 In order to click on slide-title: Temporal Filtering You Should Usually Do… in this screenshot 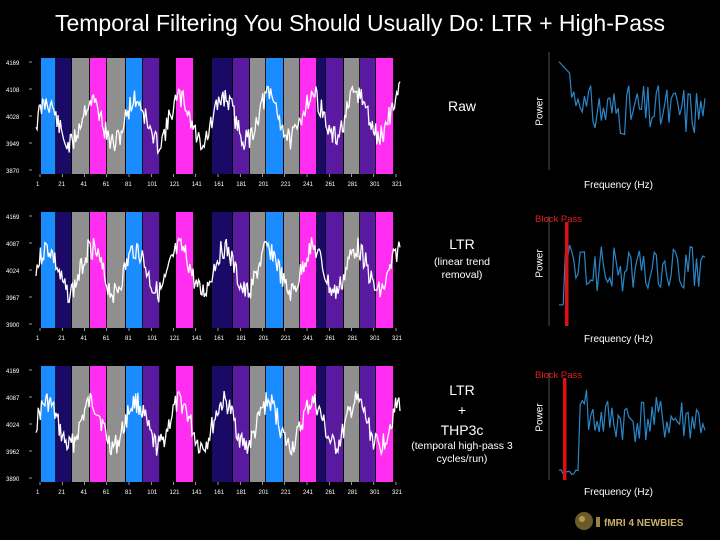, I will do `click(359, 23)`.